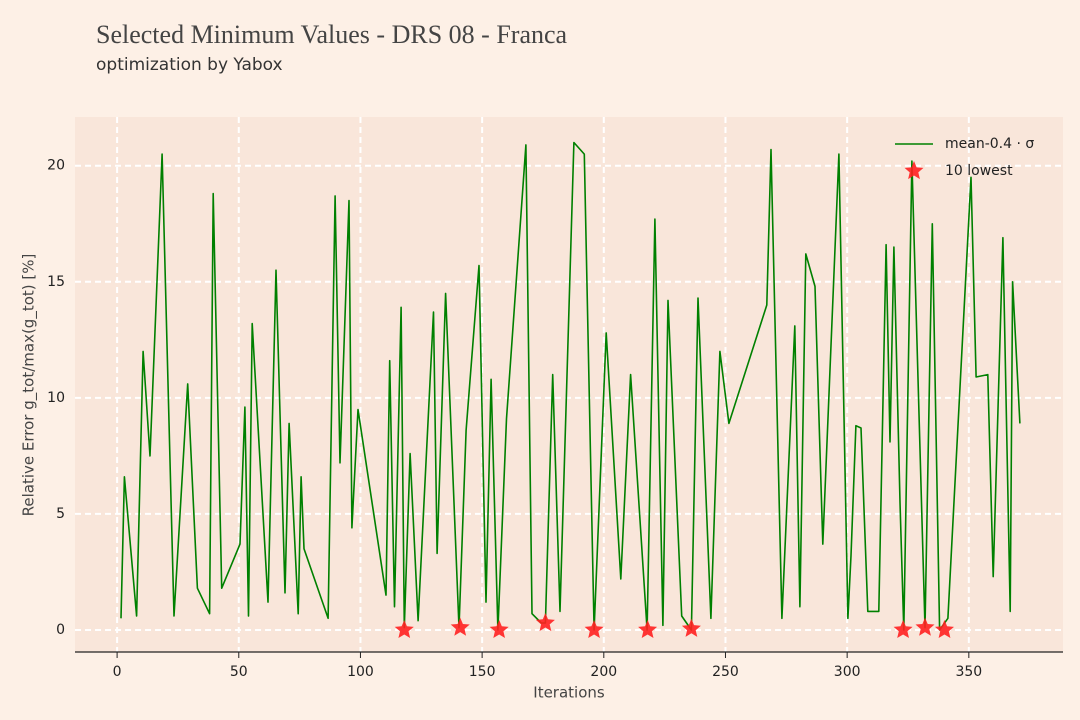  What do you see at coordinates (56, 166) in the screenshot?
I see `y-tick-label: 20` at bounding box center [56, 166].